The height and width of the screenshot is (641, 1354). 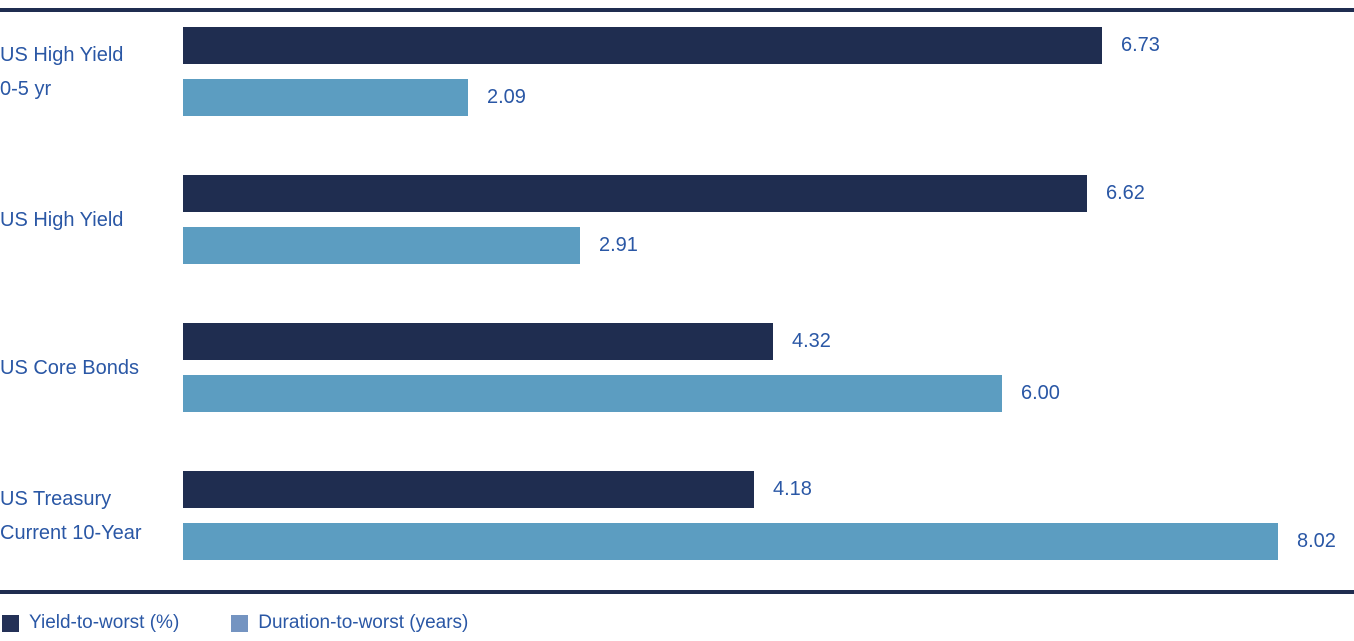 I want to click on yield-legend-swatch, so click(x=10, y=623).